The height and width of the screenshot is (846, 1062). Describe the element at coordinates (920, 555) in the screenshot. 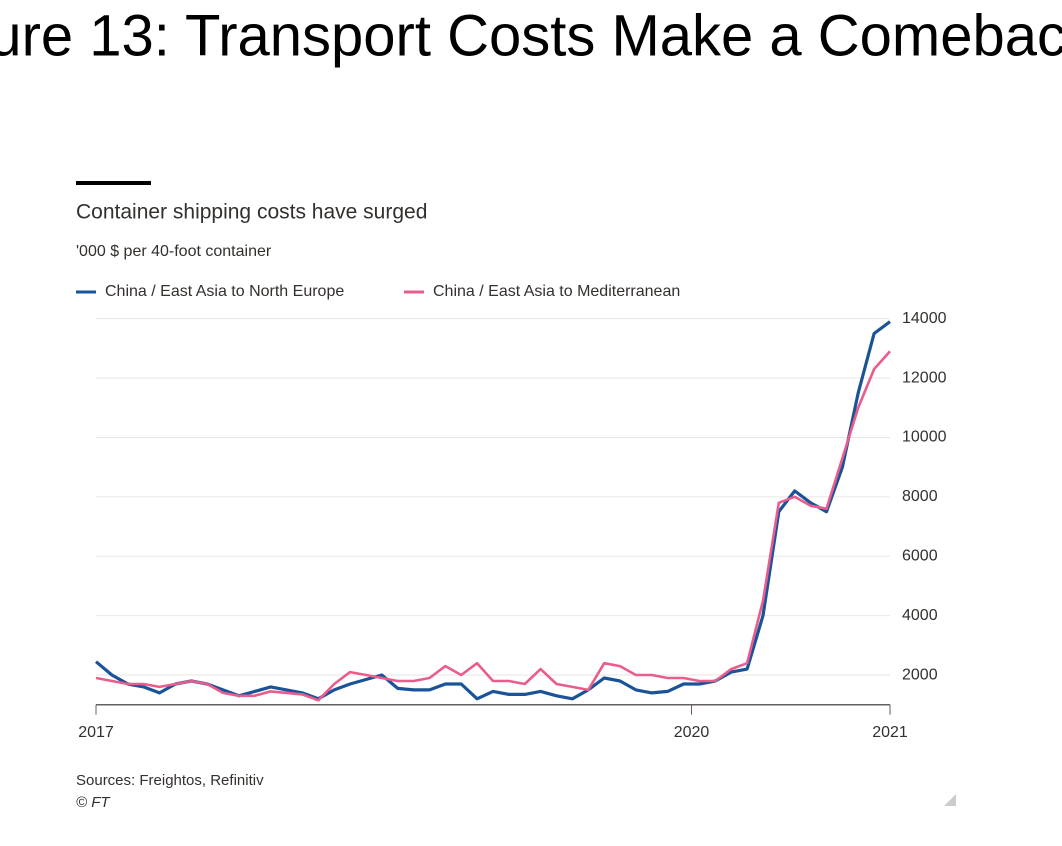

I see `y-tick-label: 6000` at that location.